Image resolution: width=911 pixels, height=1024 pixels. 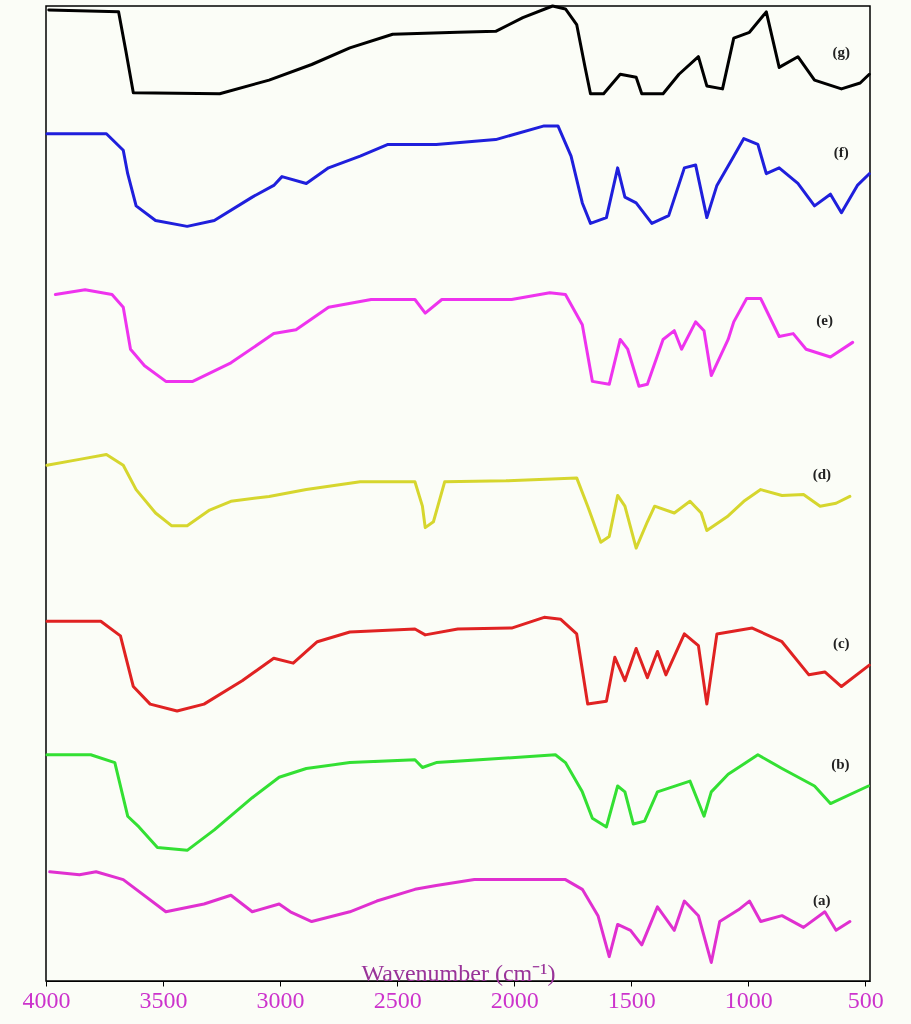 I want to click on x-tick-label: 2500, so click(x=397, y=999).